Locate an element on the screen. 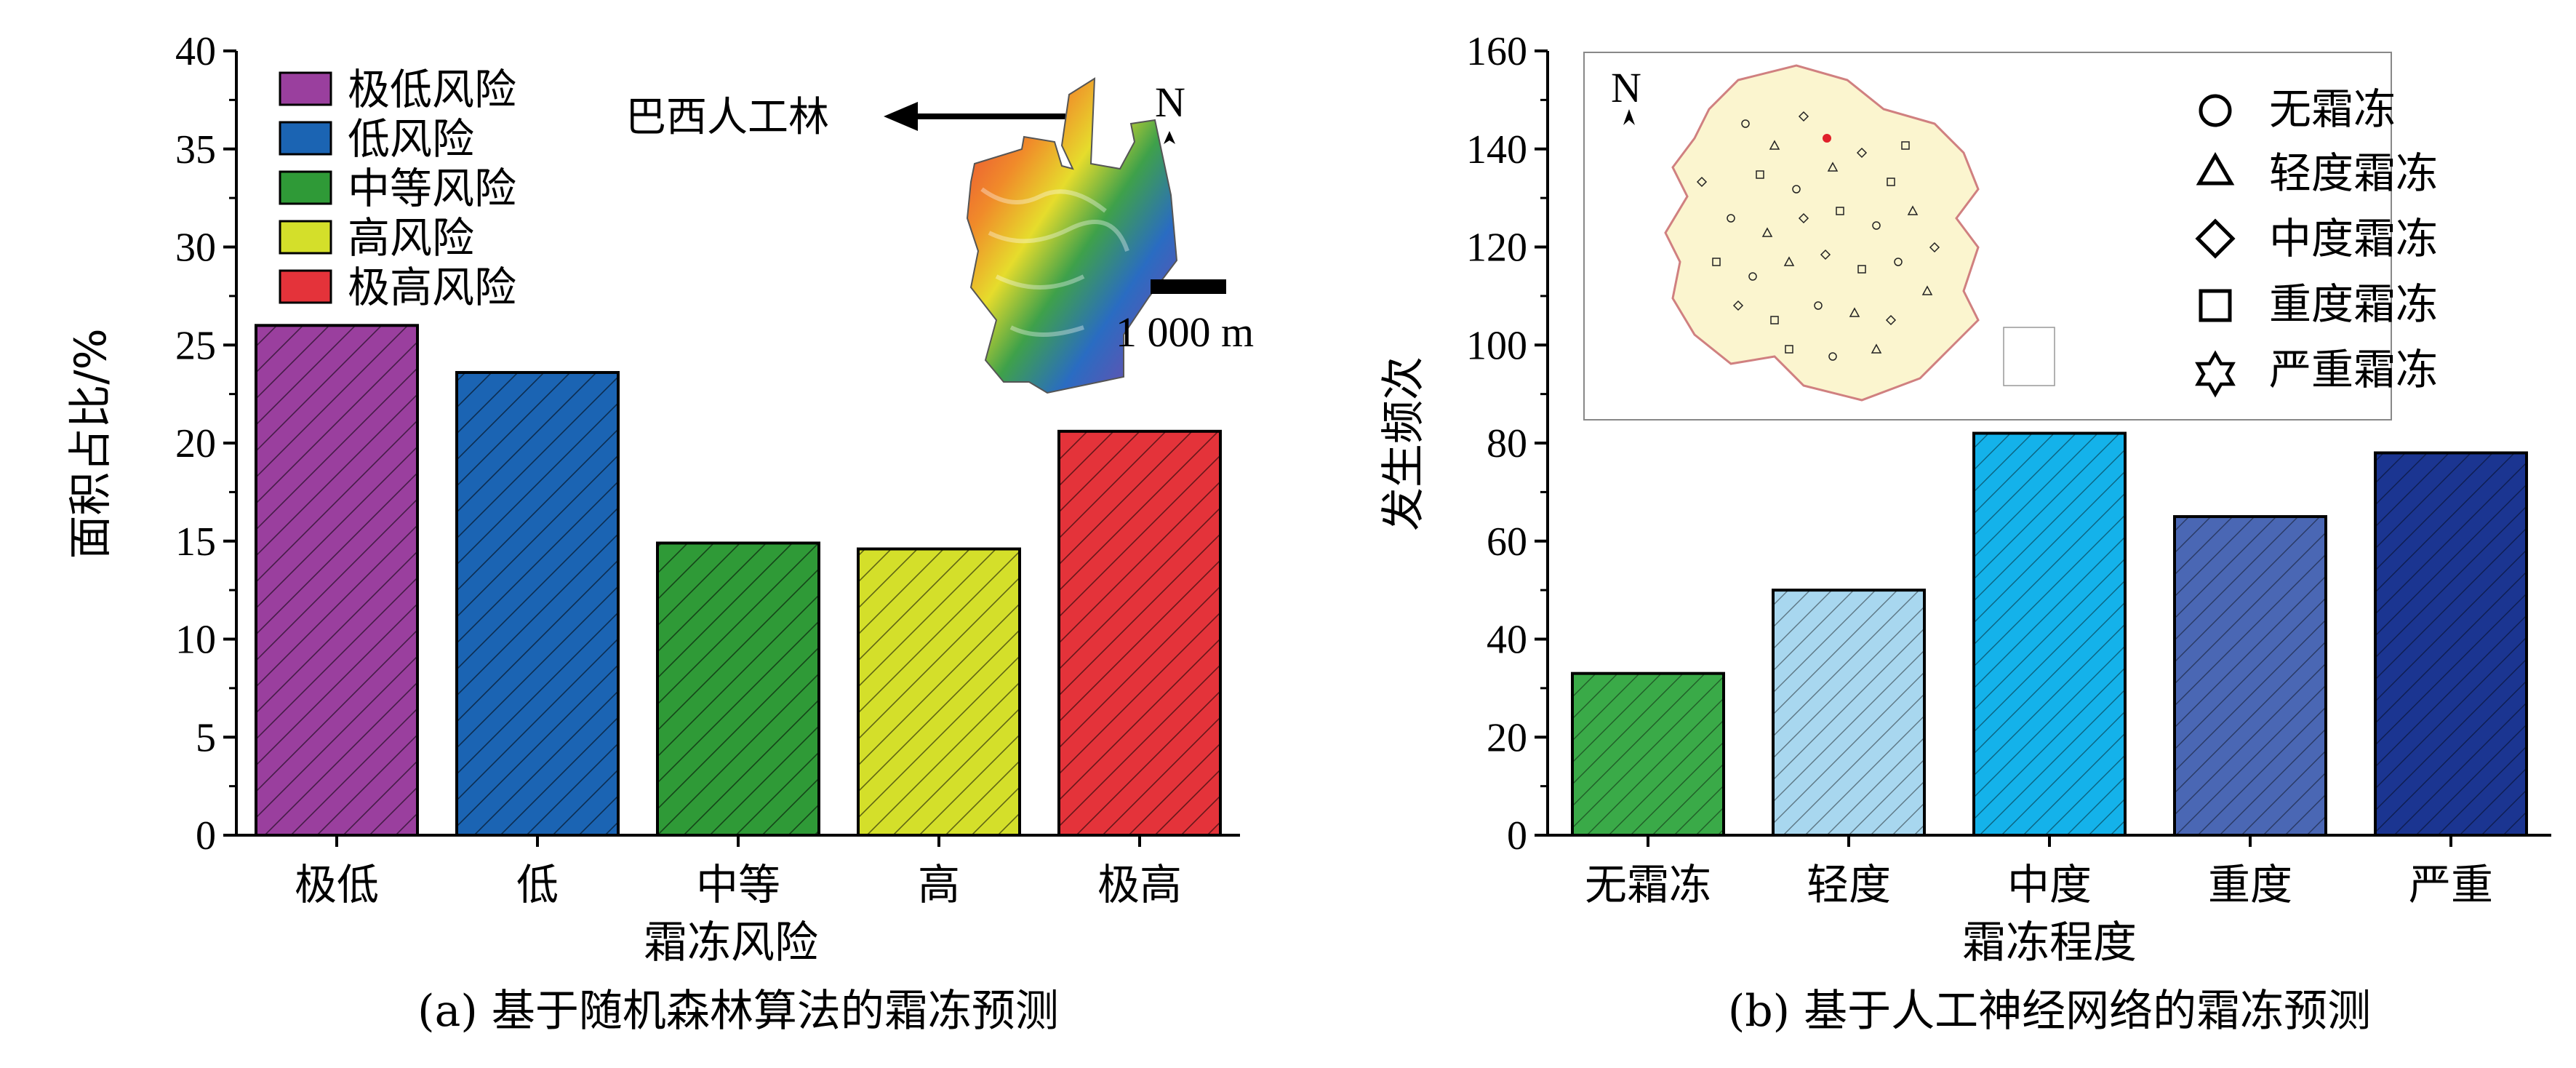 The height and width of the screenshot is (1068, 2576). b-x-tick-label: 无霜冻 is located at coordinates (1648, 884).